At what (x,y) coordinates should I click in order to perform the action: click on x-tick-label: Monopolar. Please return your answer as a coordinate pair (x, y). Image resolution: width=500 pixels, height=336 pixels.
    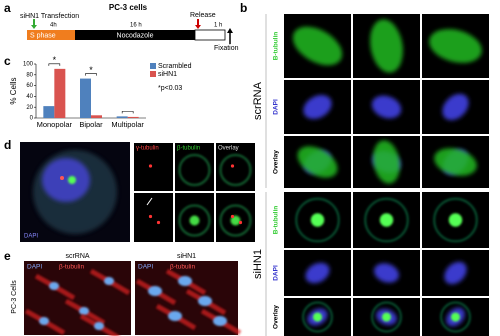
    Looking at the image, I should click on (55, 124).